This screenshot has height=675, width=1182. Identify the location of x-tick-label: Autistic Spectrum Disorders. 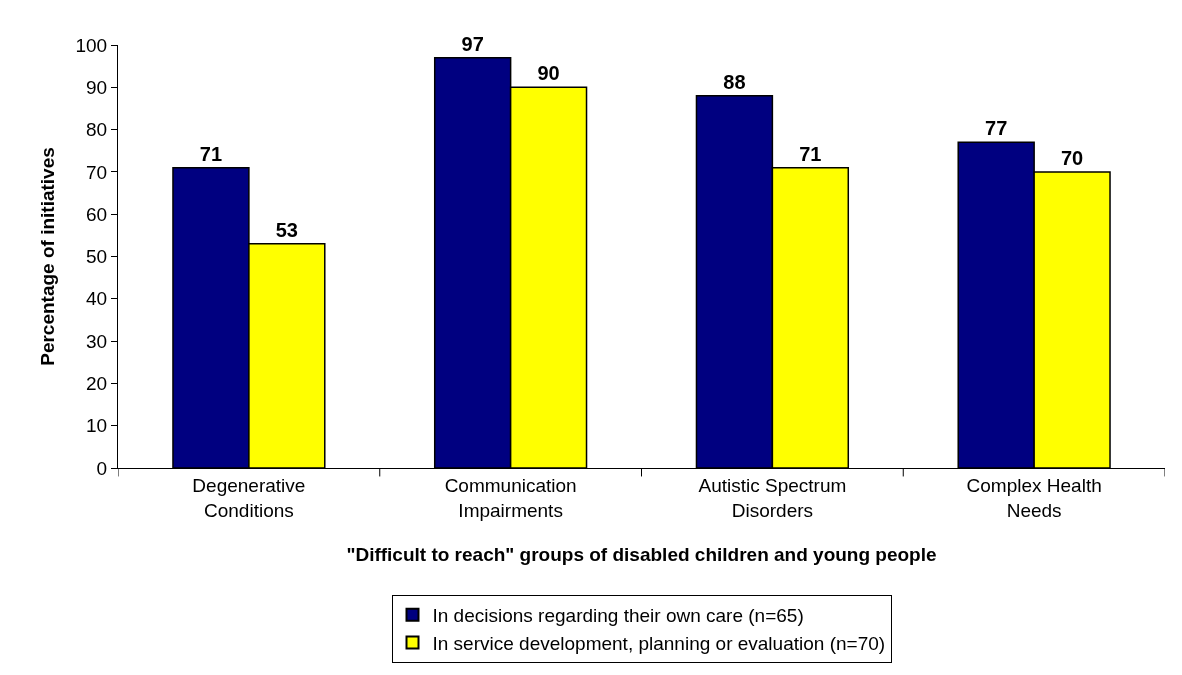
(772, 497).